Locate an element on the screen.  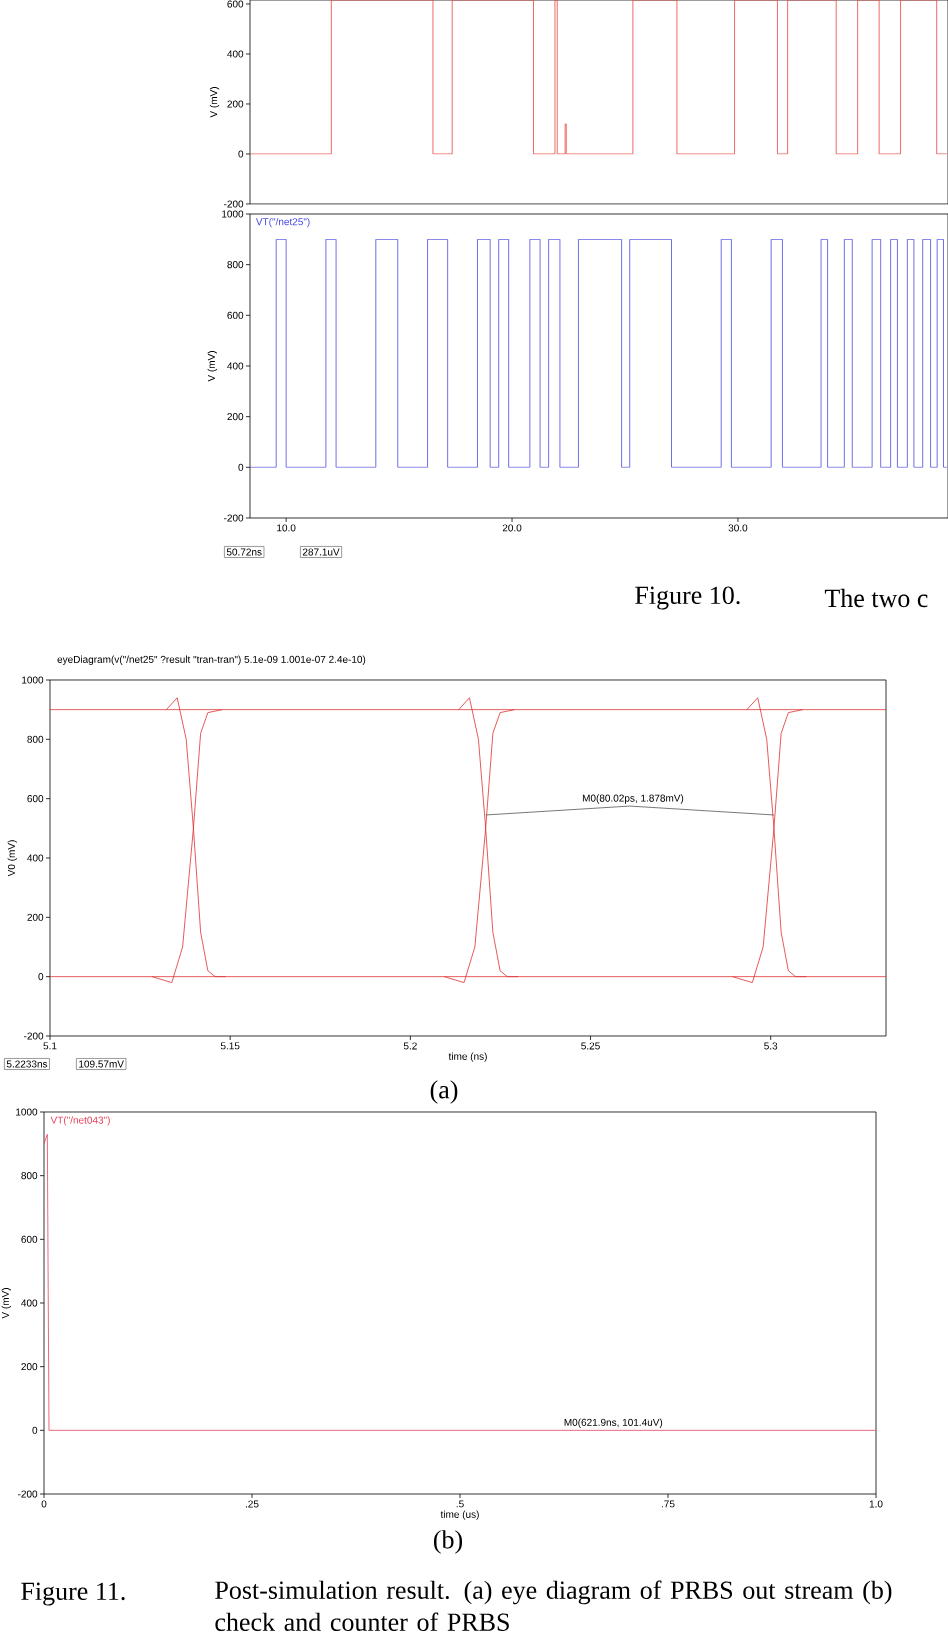
caption: Figure 10. is located at coordinates (687, 598).